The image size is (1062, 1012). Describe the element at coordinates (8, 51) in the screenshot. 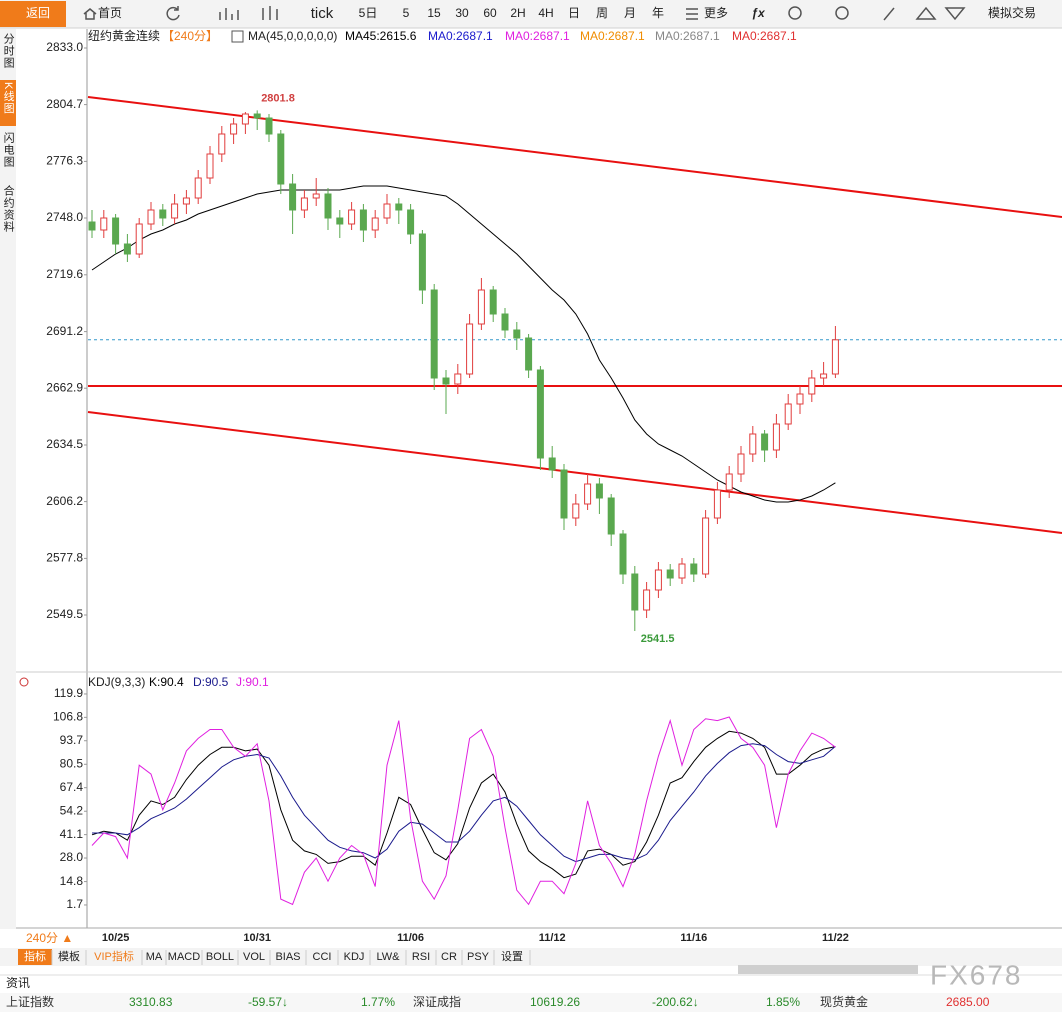

I see `side-tab: 分时图` at that location.